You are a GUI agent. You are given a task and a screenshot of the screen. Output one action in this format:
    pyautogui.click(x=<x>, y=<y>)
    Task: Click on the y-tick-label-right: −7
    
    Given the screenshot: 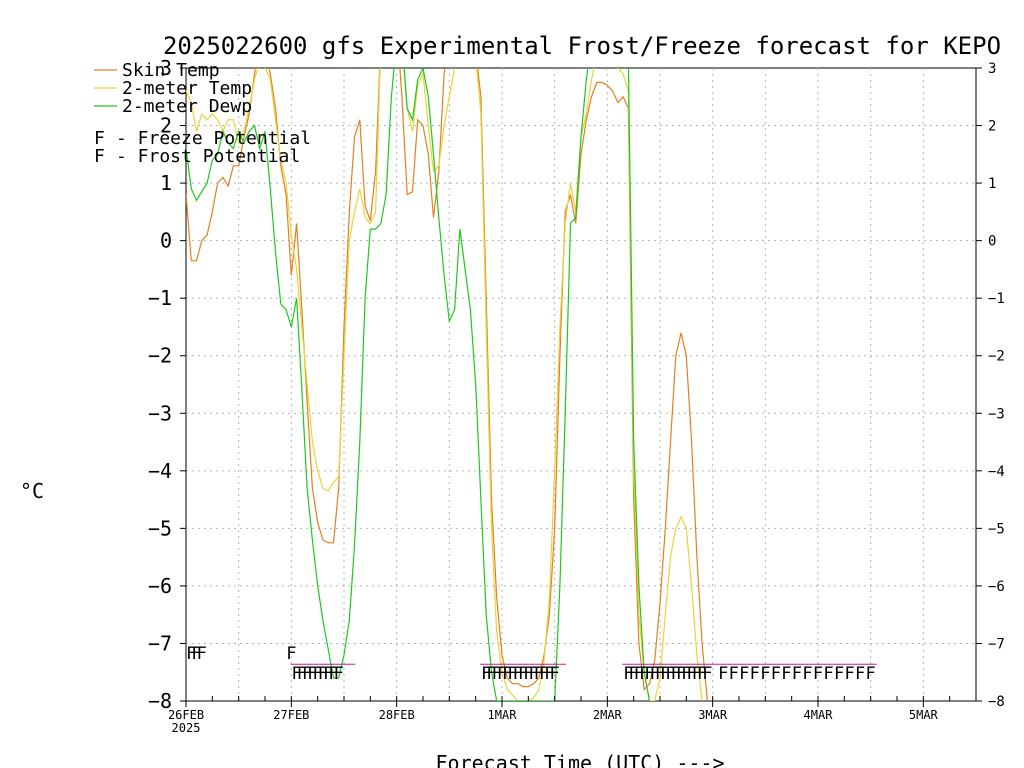 What is the action you would take?
    pyautogui.click(x=996, y=644)
    